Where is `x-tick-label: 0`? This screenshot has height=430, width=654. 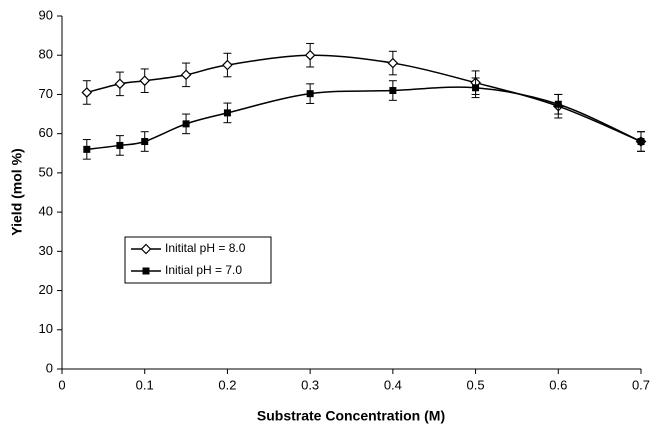 x-tick-label: 0 is located at coordinates (61, 384).